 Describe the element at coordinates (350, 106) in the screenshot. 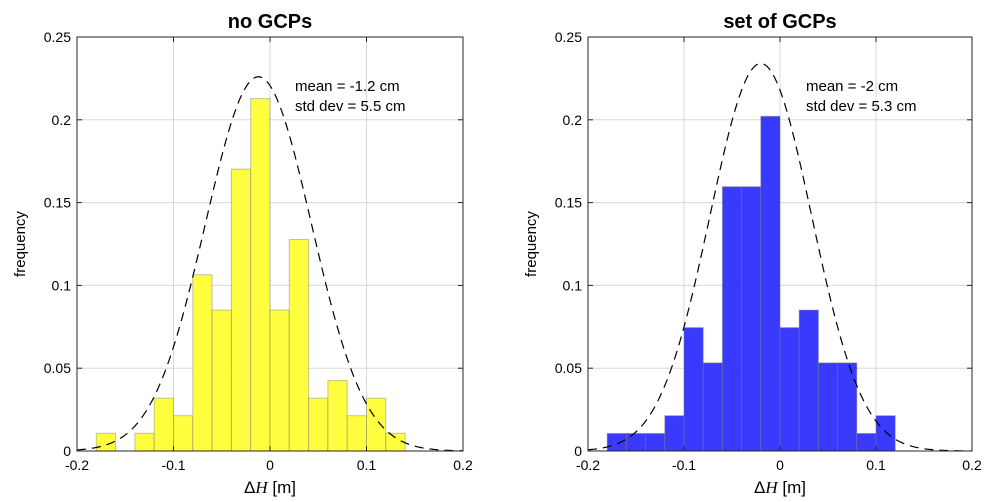

I see `stats-annotation: std dev = 5.5 cm` at that location.